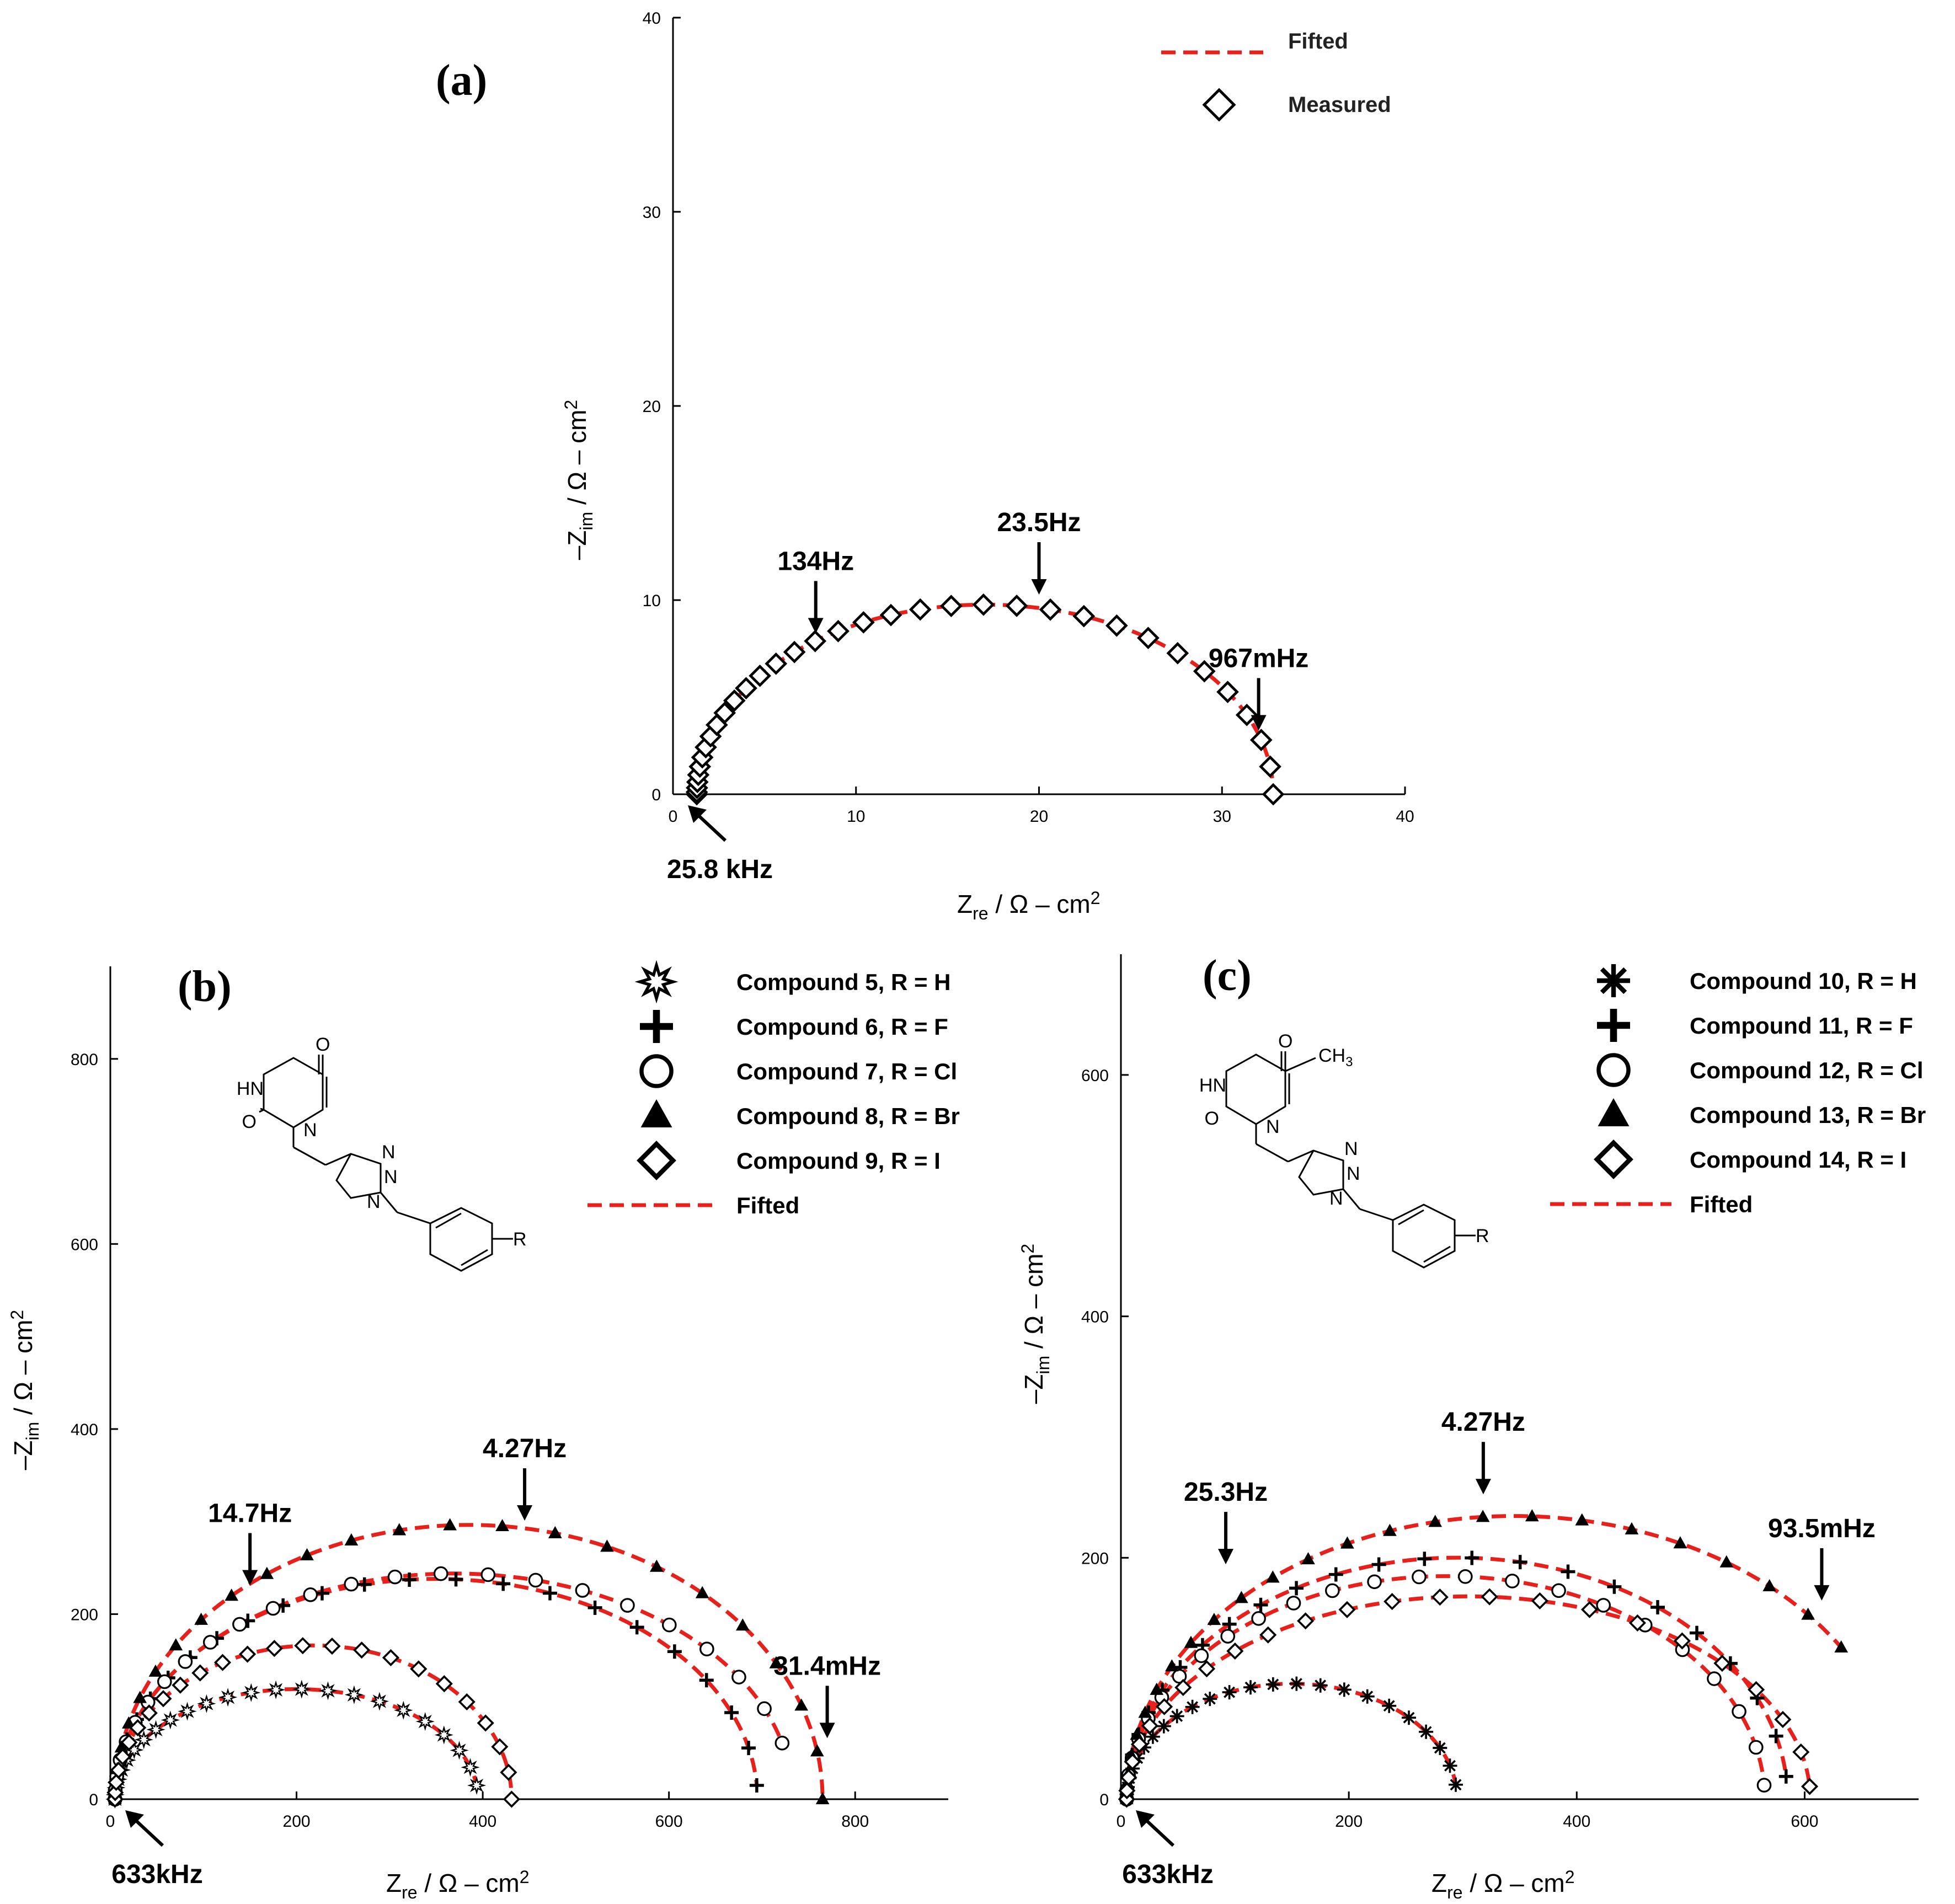 The height and width of the screenshot is (1904, 1955). Describe the element at coordinates (84, 1245) in the screenshot. I see `y-tick-label-b-3: 600` at that location.